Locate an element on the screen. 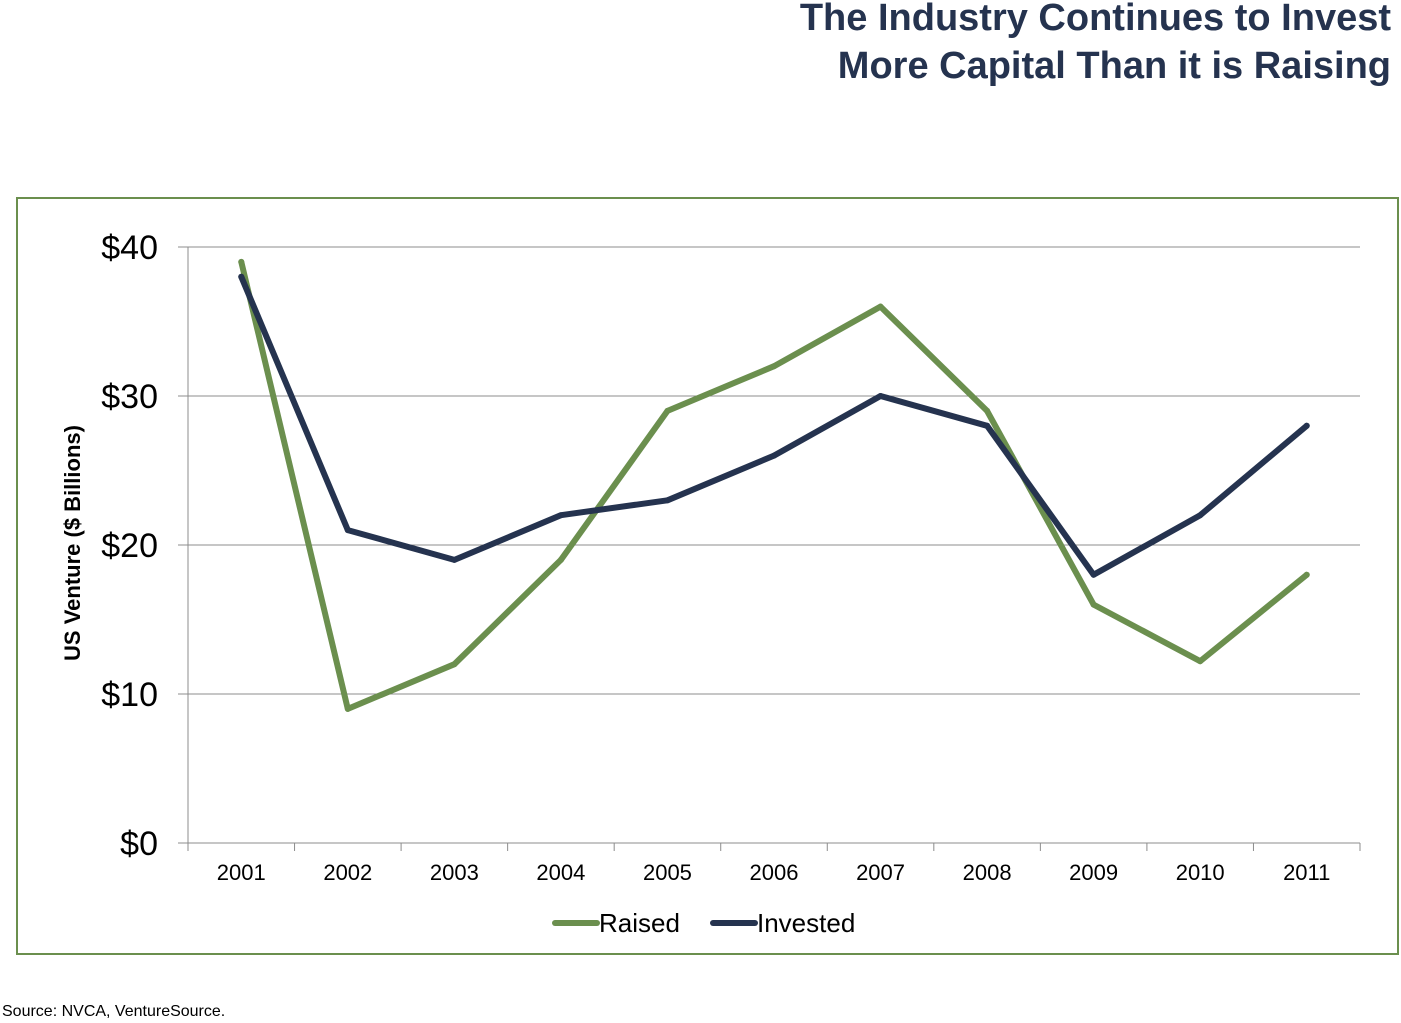 This screenshot has width=1401, height=1023. data-point-raised-2011 is located at coordinates (1306, 574).